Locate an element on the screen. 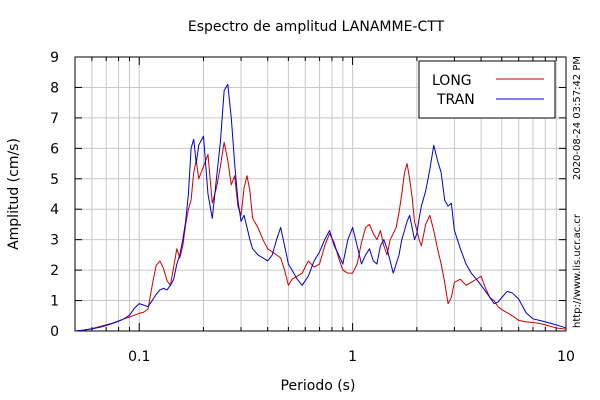 The image size is (600, 400). legend-label-tran: TRAN is located at coordinates (455, 100).